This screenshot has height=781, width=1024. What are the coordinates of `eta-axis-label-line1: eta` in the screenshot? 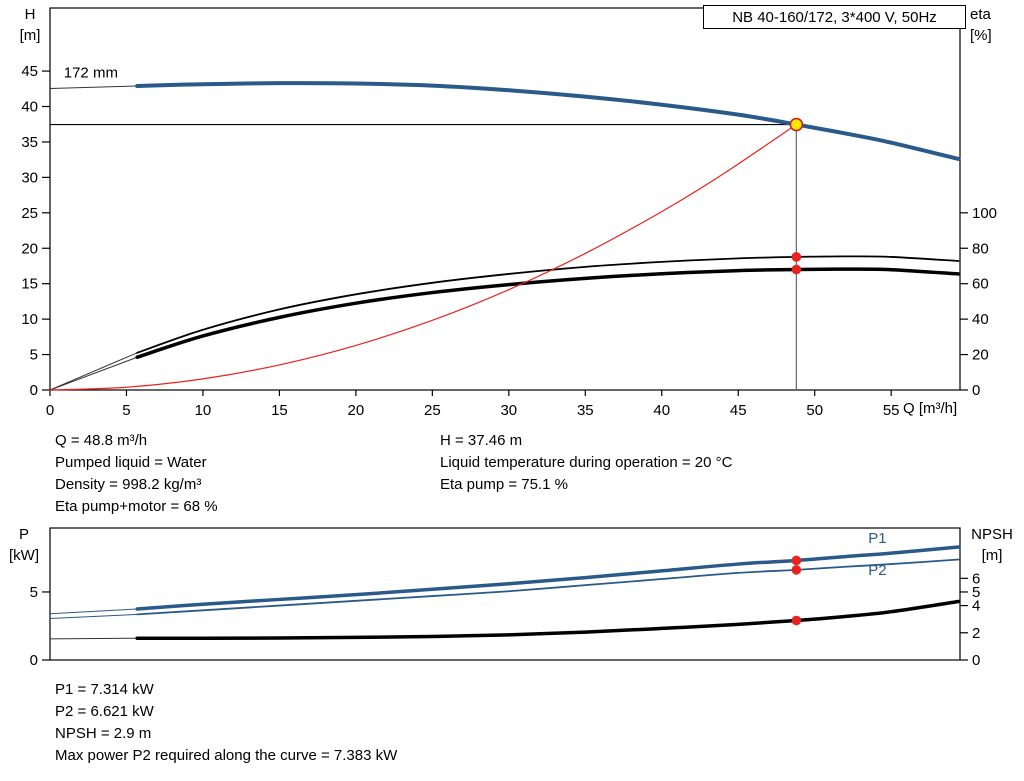 It's located at (980, 14).